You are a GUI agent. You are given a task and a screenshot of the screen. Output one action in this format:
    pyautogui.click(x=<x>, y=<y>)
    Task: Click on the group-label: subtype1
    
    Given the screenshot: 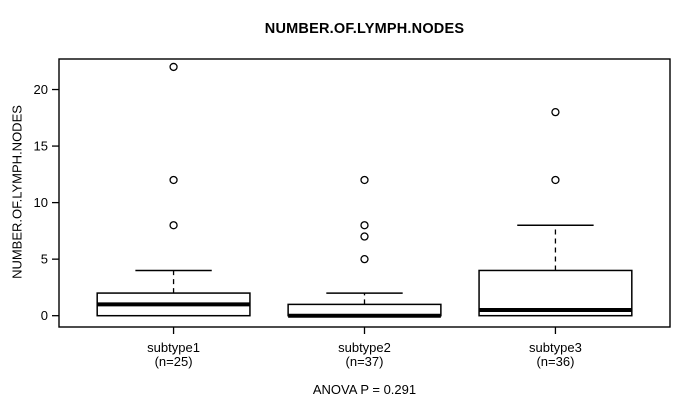 What is the action you would take?
    pyautogui.click(x=173, y=347)
    